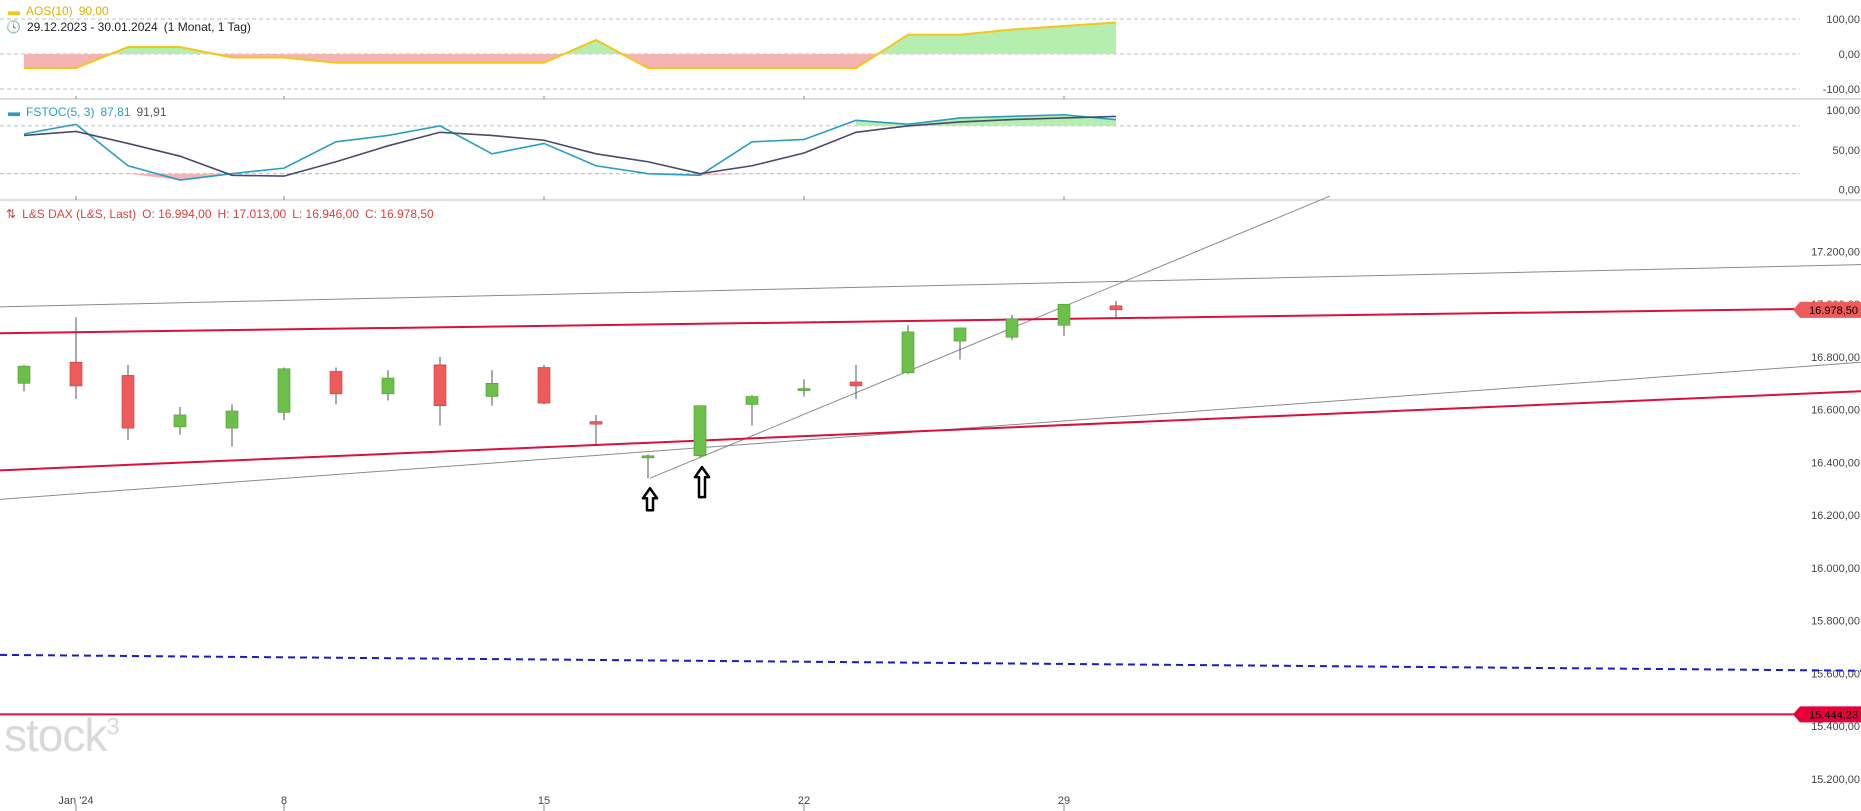 Image resolution: width=1861 pixels, height=811 pixels. I want to click on date-range-bar: 🕓 29.12.2023 - 30.01.2024 (1 Monat, 1 Tag), so click(131, 27).